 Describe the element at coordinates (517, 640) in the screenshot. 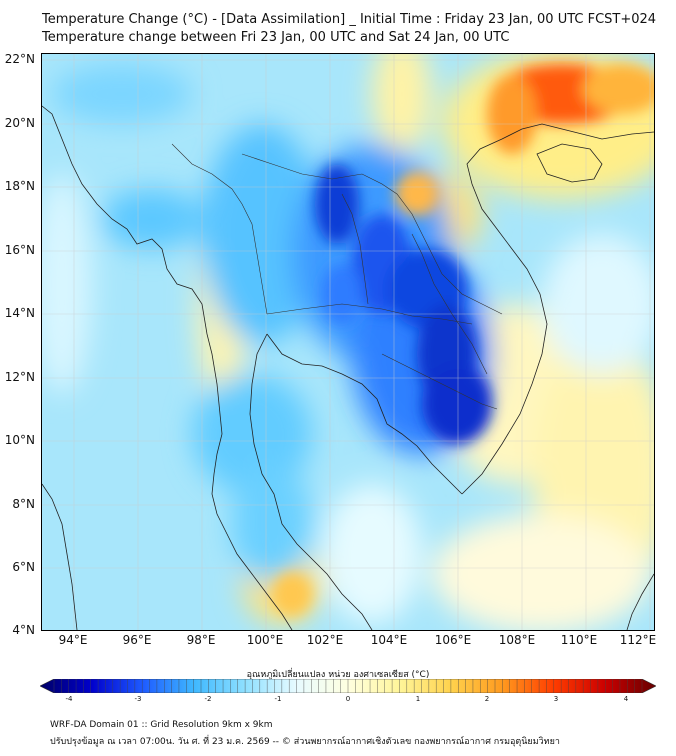

I see `lon-label-108e: 108°E` at that location.